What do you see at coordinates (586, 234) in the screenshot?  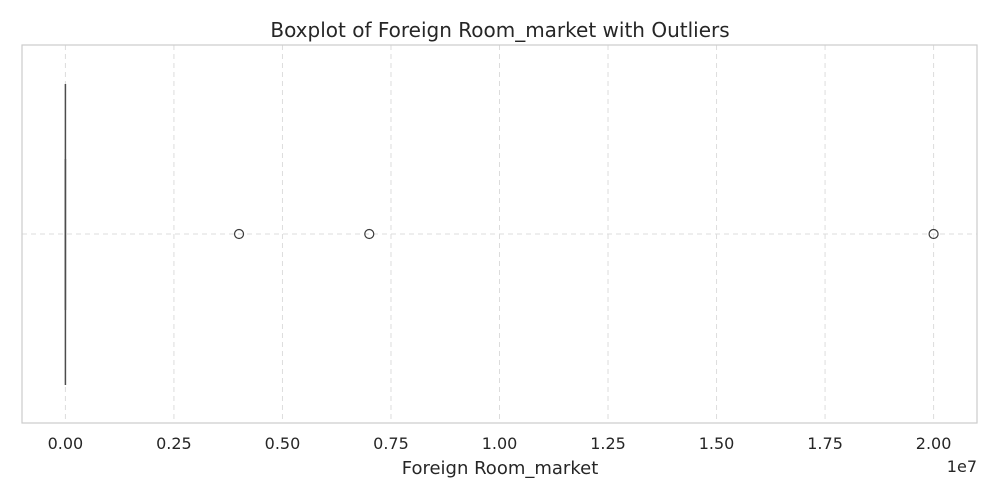 I see `outlier-points` at bounding box center [586, 234].